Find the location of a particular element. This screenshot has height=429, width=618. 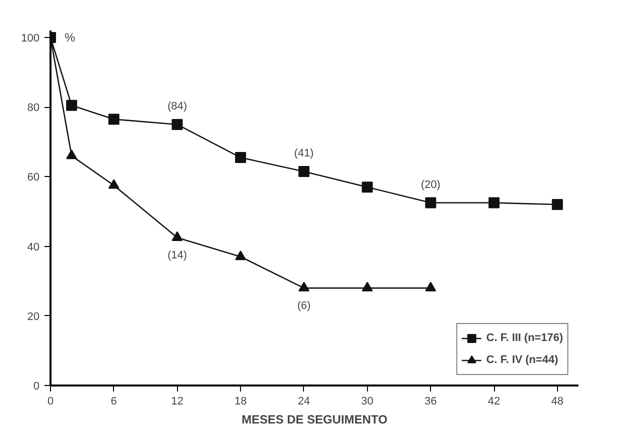

annotation: (6) is located at coordinates (304, 306).